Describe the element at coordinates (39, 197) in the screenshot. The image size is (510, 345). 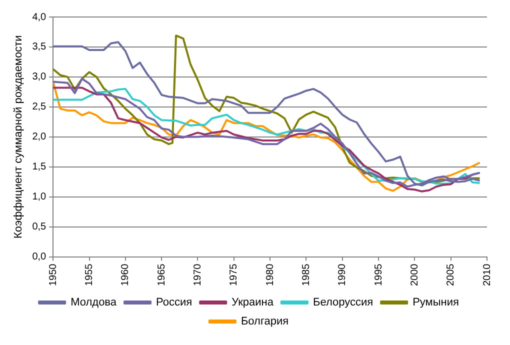
I see `y-tick-label: 1,0` at that location.